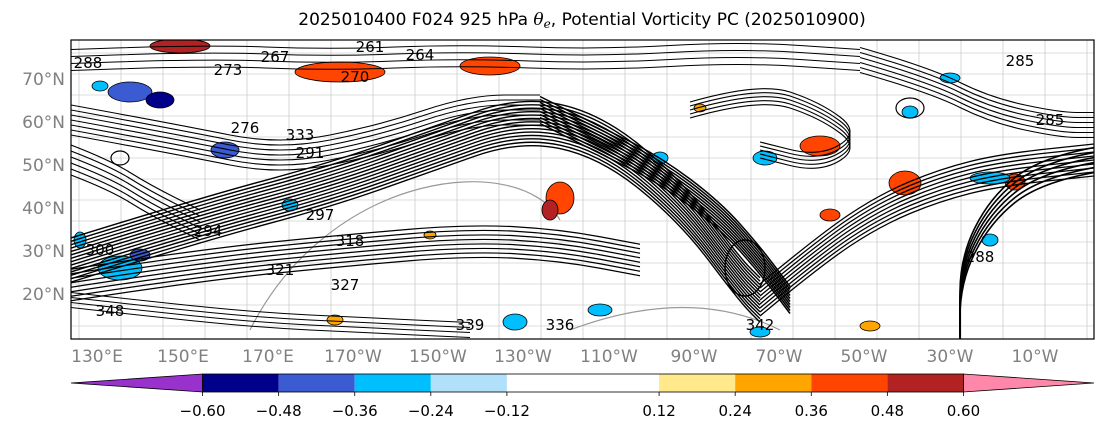  What do you see at coordinates (864, 357) in the screenshot?
I see `longitude-label: 50°W` at bounding box center [864, 357].